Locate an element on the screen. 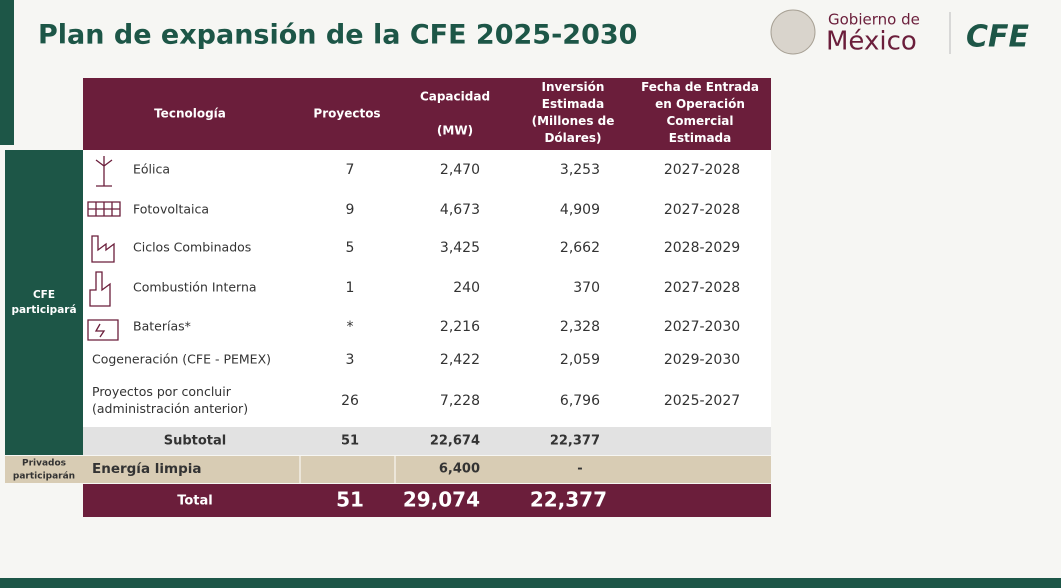 The image size is (1061, 588). technology: (administración anterior) is located at coordinates (170, 408).